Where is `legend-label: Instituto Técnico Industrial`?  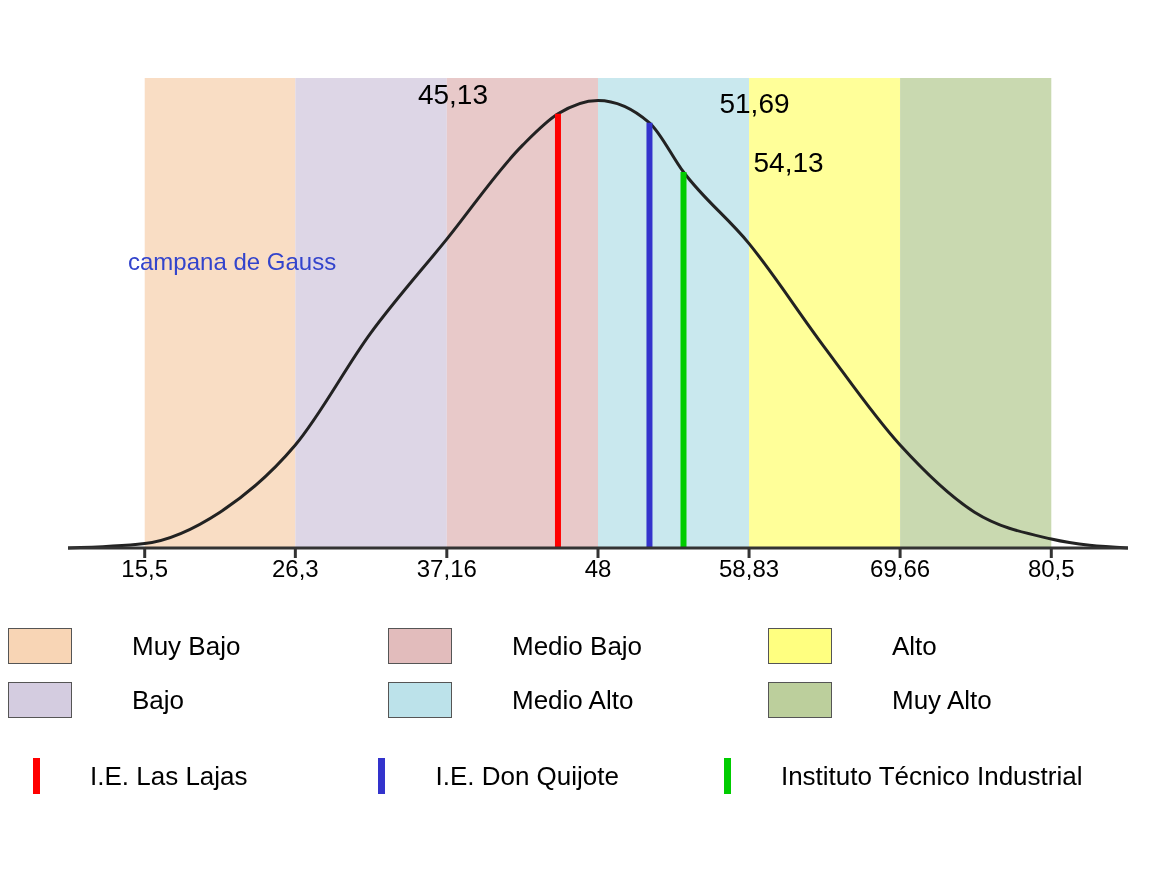 legend-label: Instituto Técnico Industrial is located at coordinates (931, 776).